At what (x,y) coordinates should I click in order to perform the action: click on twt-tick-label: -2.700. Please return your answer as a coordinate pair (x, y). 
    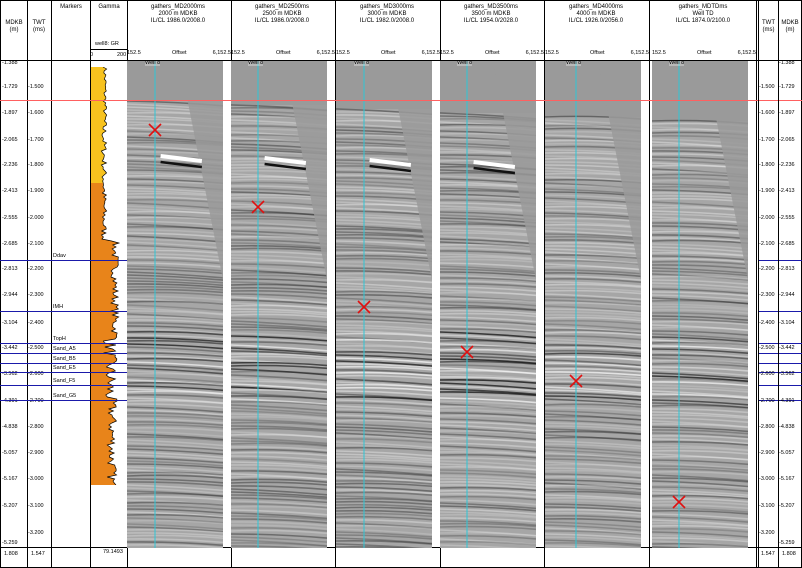
    Looking at the image, I should click on (36, 401).